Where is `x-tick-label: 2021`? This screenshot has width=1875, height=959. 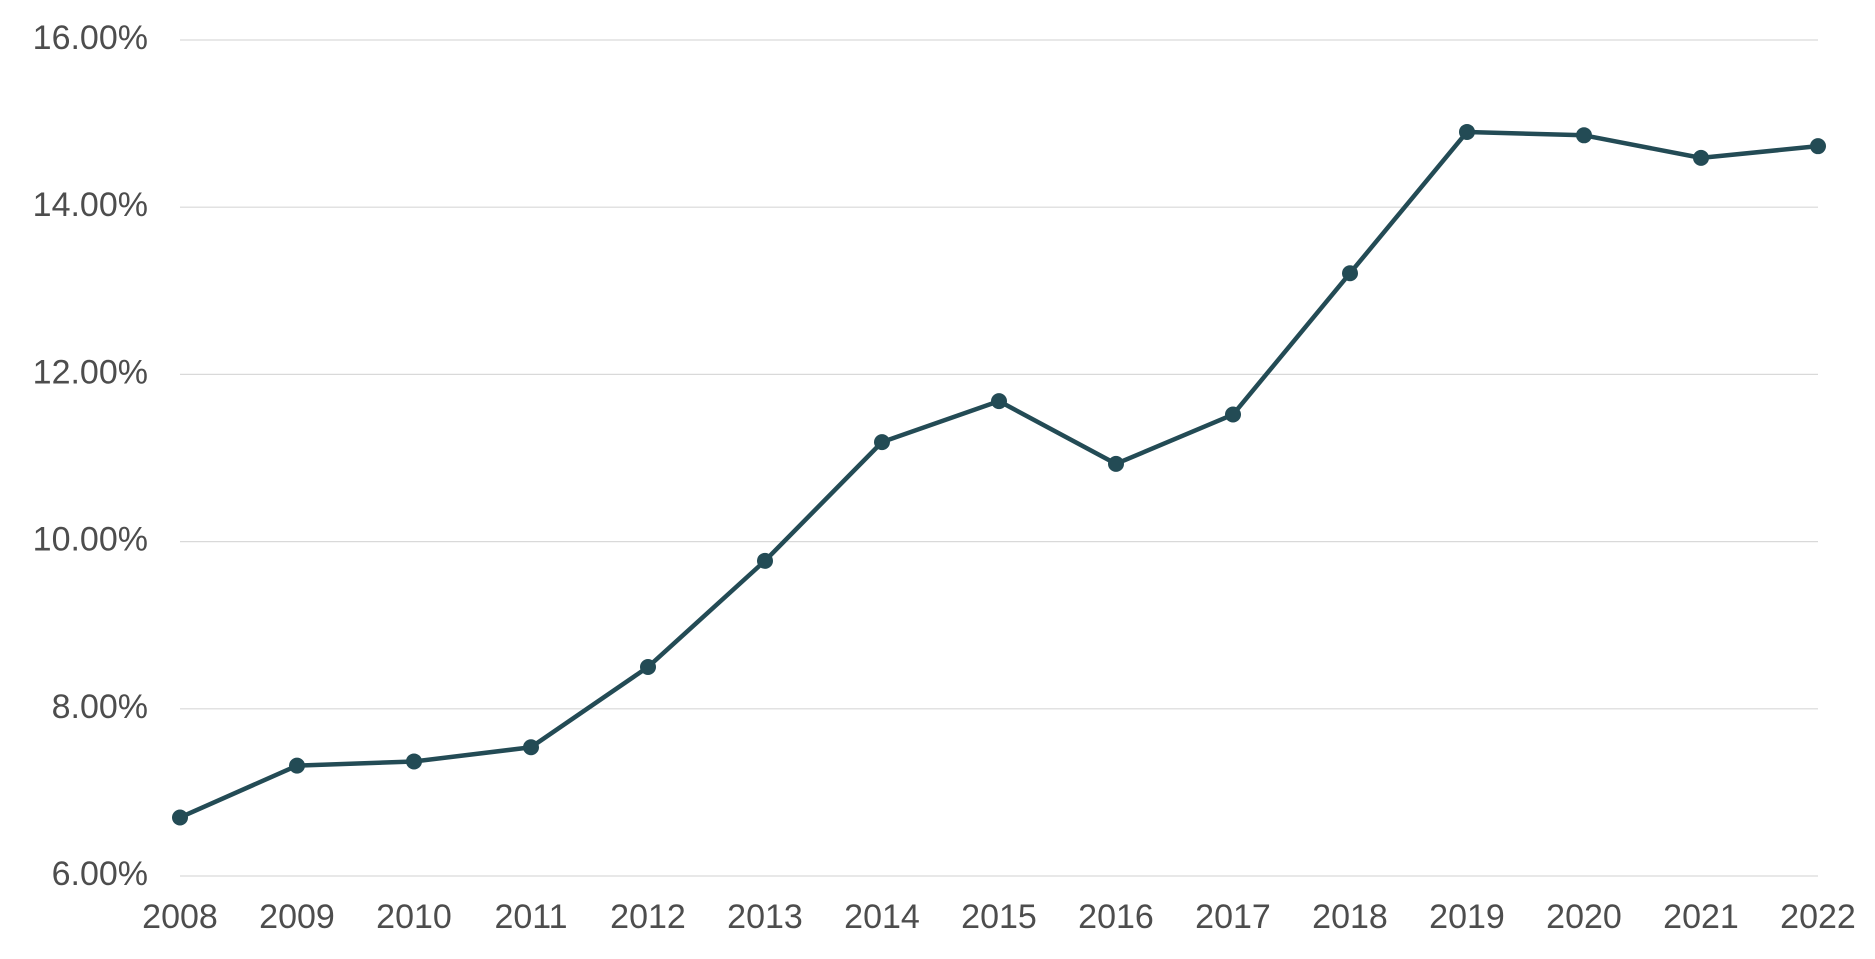
x-tick-label: 2021 is located at coordinates (1701, 917).